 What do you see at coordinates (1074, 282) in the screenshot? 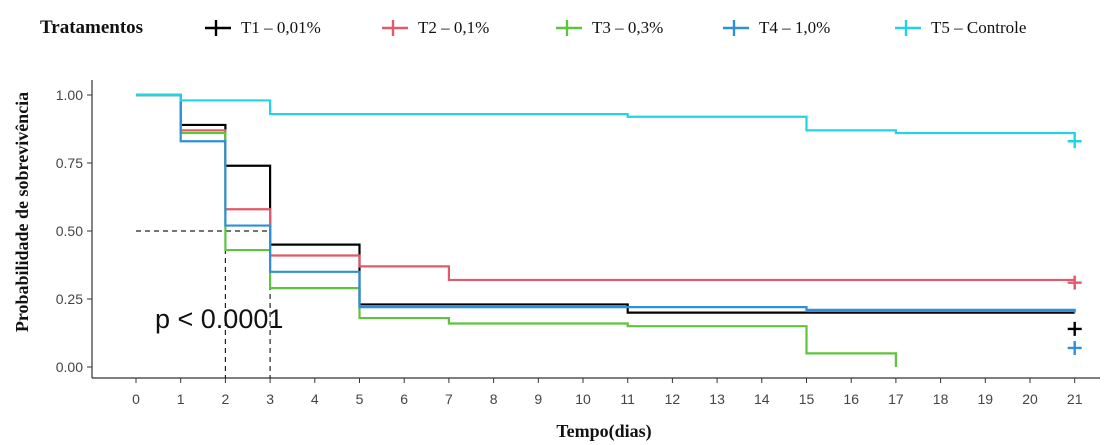
I see `censor-mark-t2` at bounding box center [1074, 282].